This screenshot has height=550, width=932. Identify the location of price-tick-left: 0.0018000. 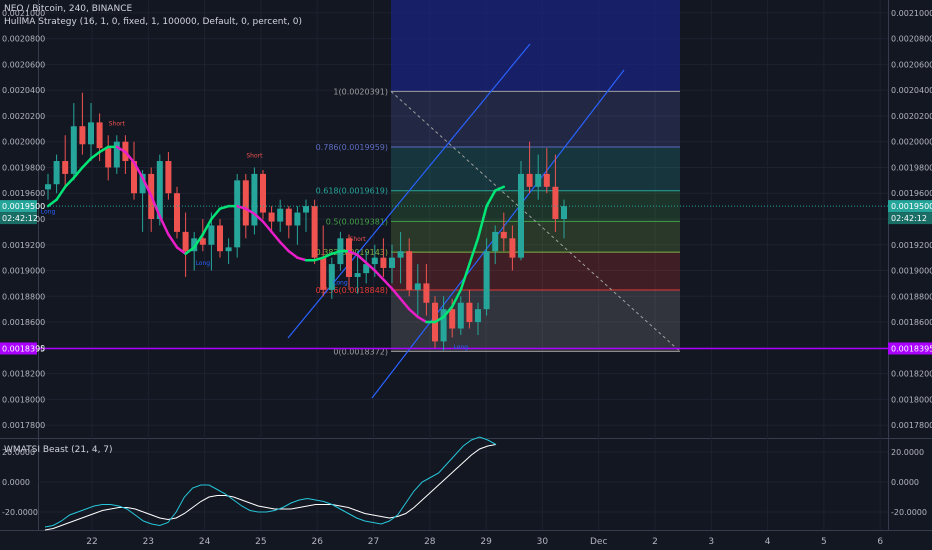
(23, 399).